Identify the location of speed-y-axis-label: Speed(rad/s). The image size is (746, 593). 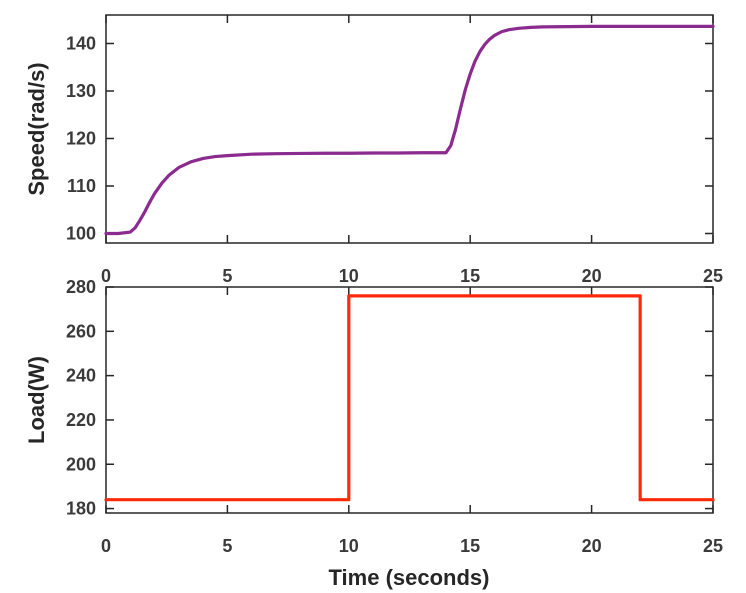
(36, 128).